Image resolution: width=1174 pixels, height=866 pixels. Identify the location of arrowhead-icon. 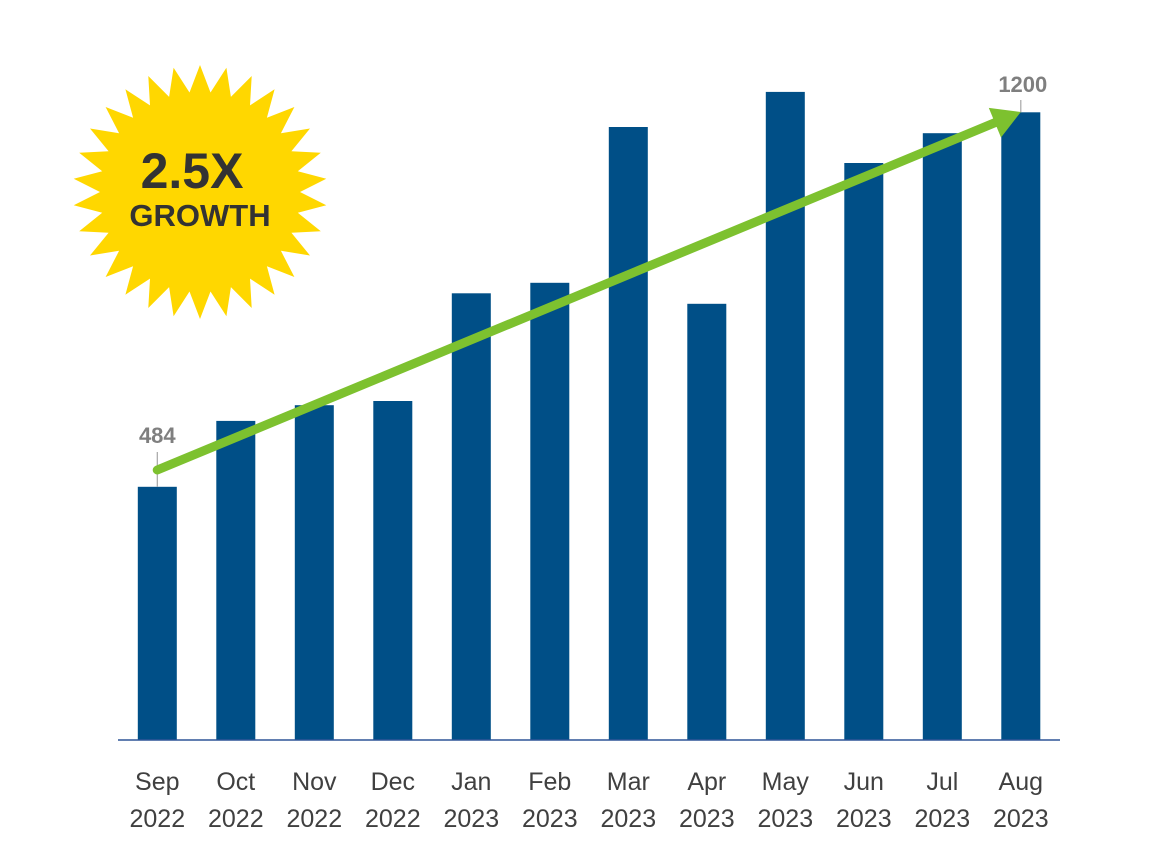
(1004, 122).